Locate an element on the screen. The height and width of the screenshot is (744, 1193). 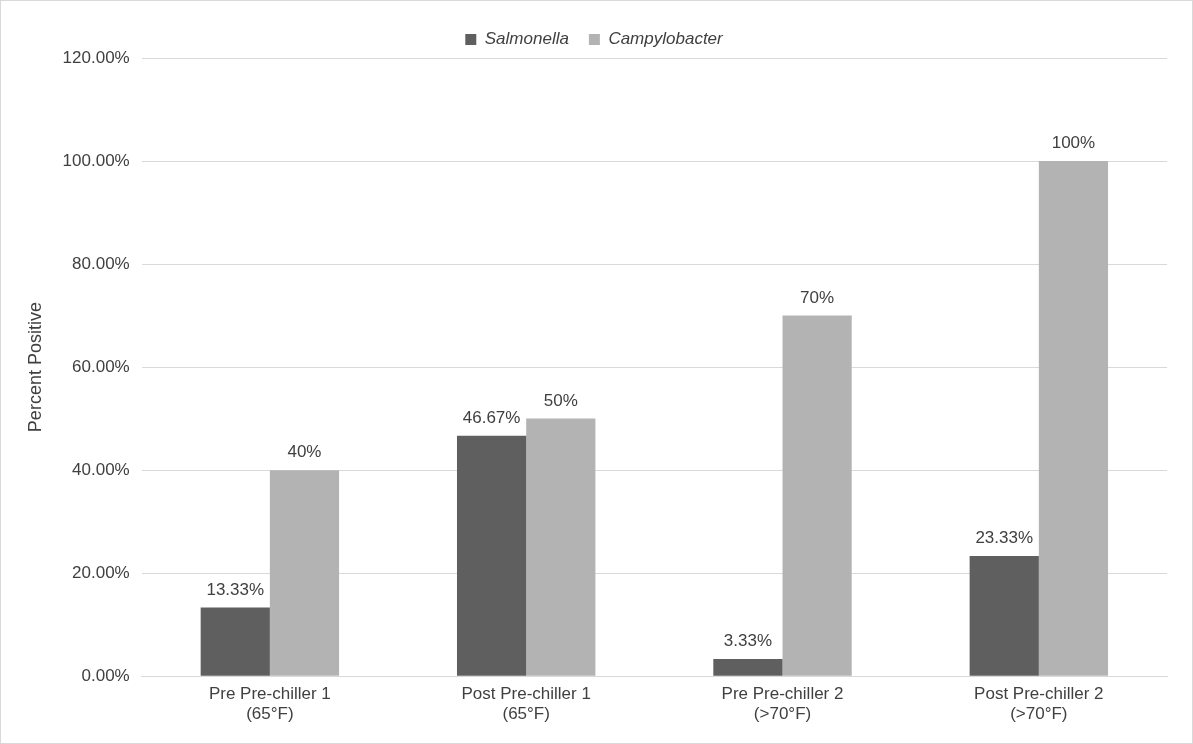
y-tick-label: 100.00% is located at coordinates (96, 160).